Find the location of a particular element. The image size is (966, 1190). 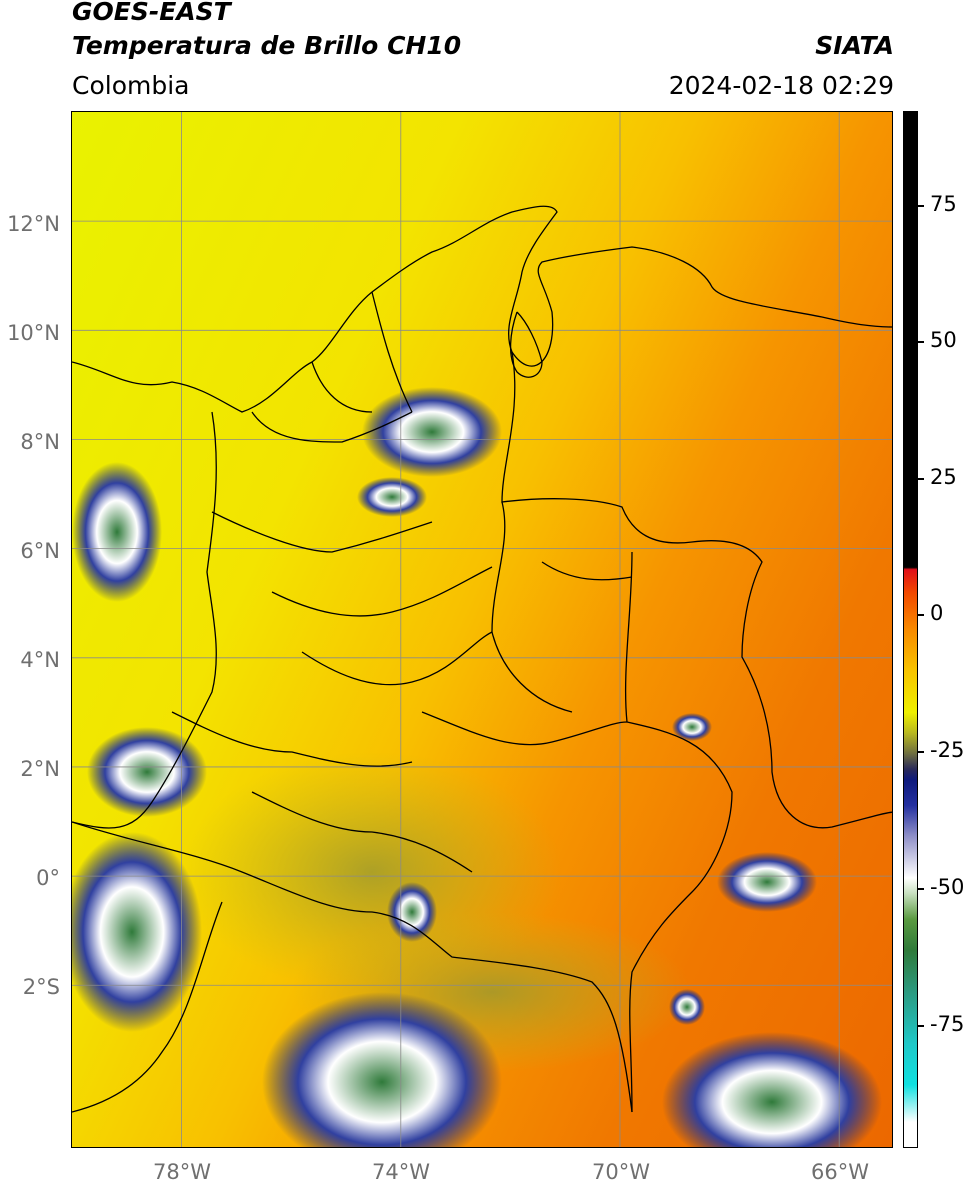

colorbar-label: 0 is located at coordinates (937, 613).